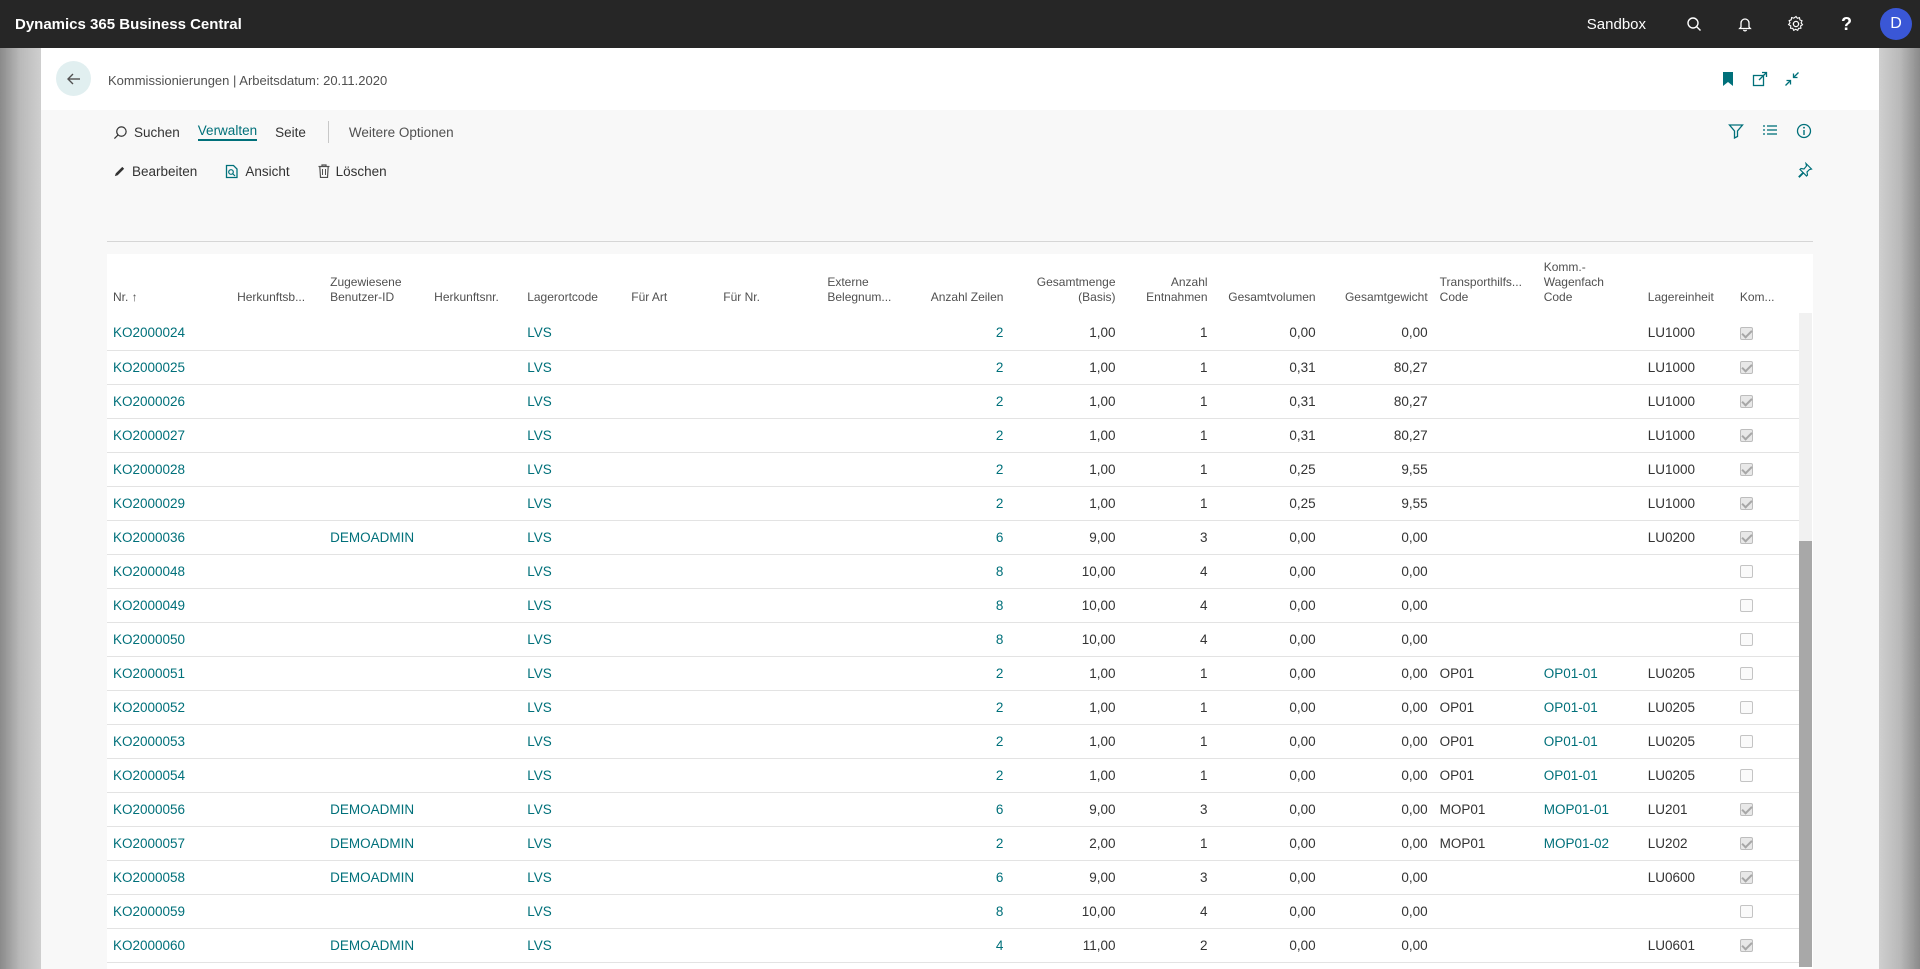 The height and width of the screenshot is (969, 1920). I want to click on filter-icon, so click(1736, 131).